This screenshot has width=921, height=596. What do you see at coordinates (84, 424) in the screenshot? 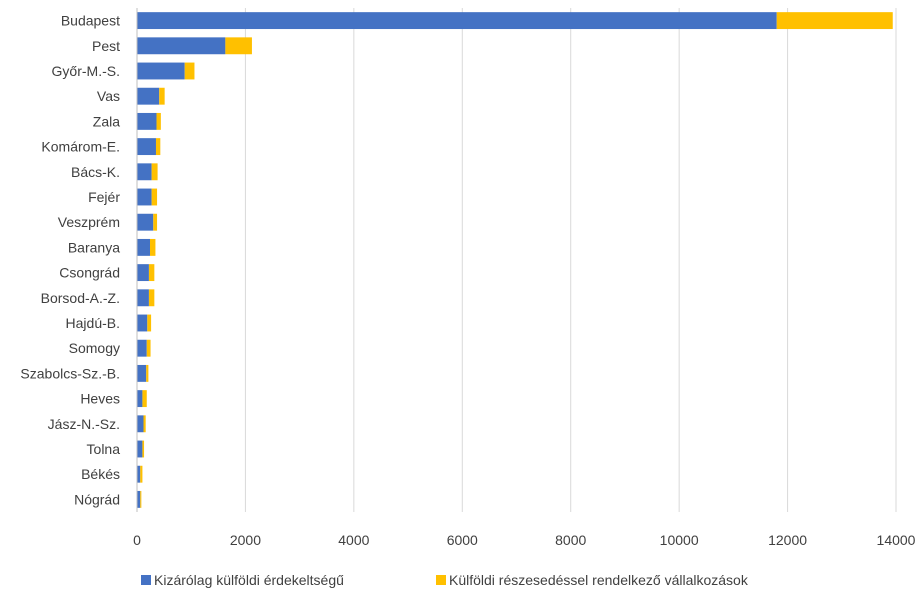
I see `category-label: Jász-N.-Sz.` at bounding box center [84, 424].